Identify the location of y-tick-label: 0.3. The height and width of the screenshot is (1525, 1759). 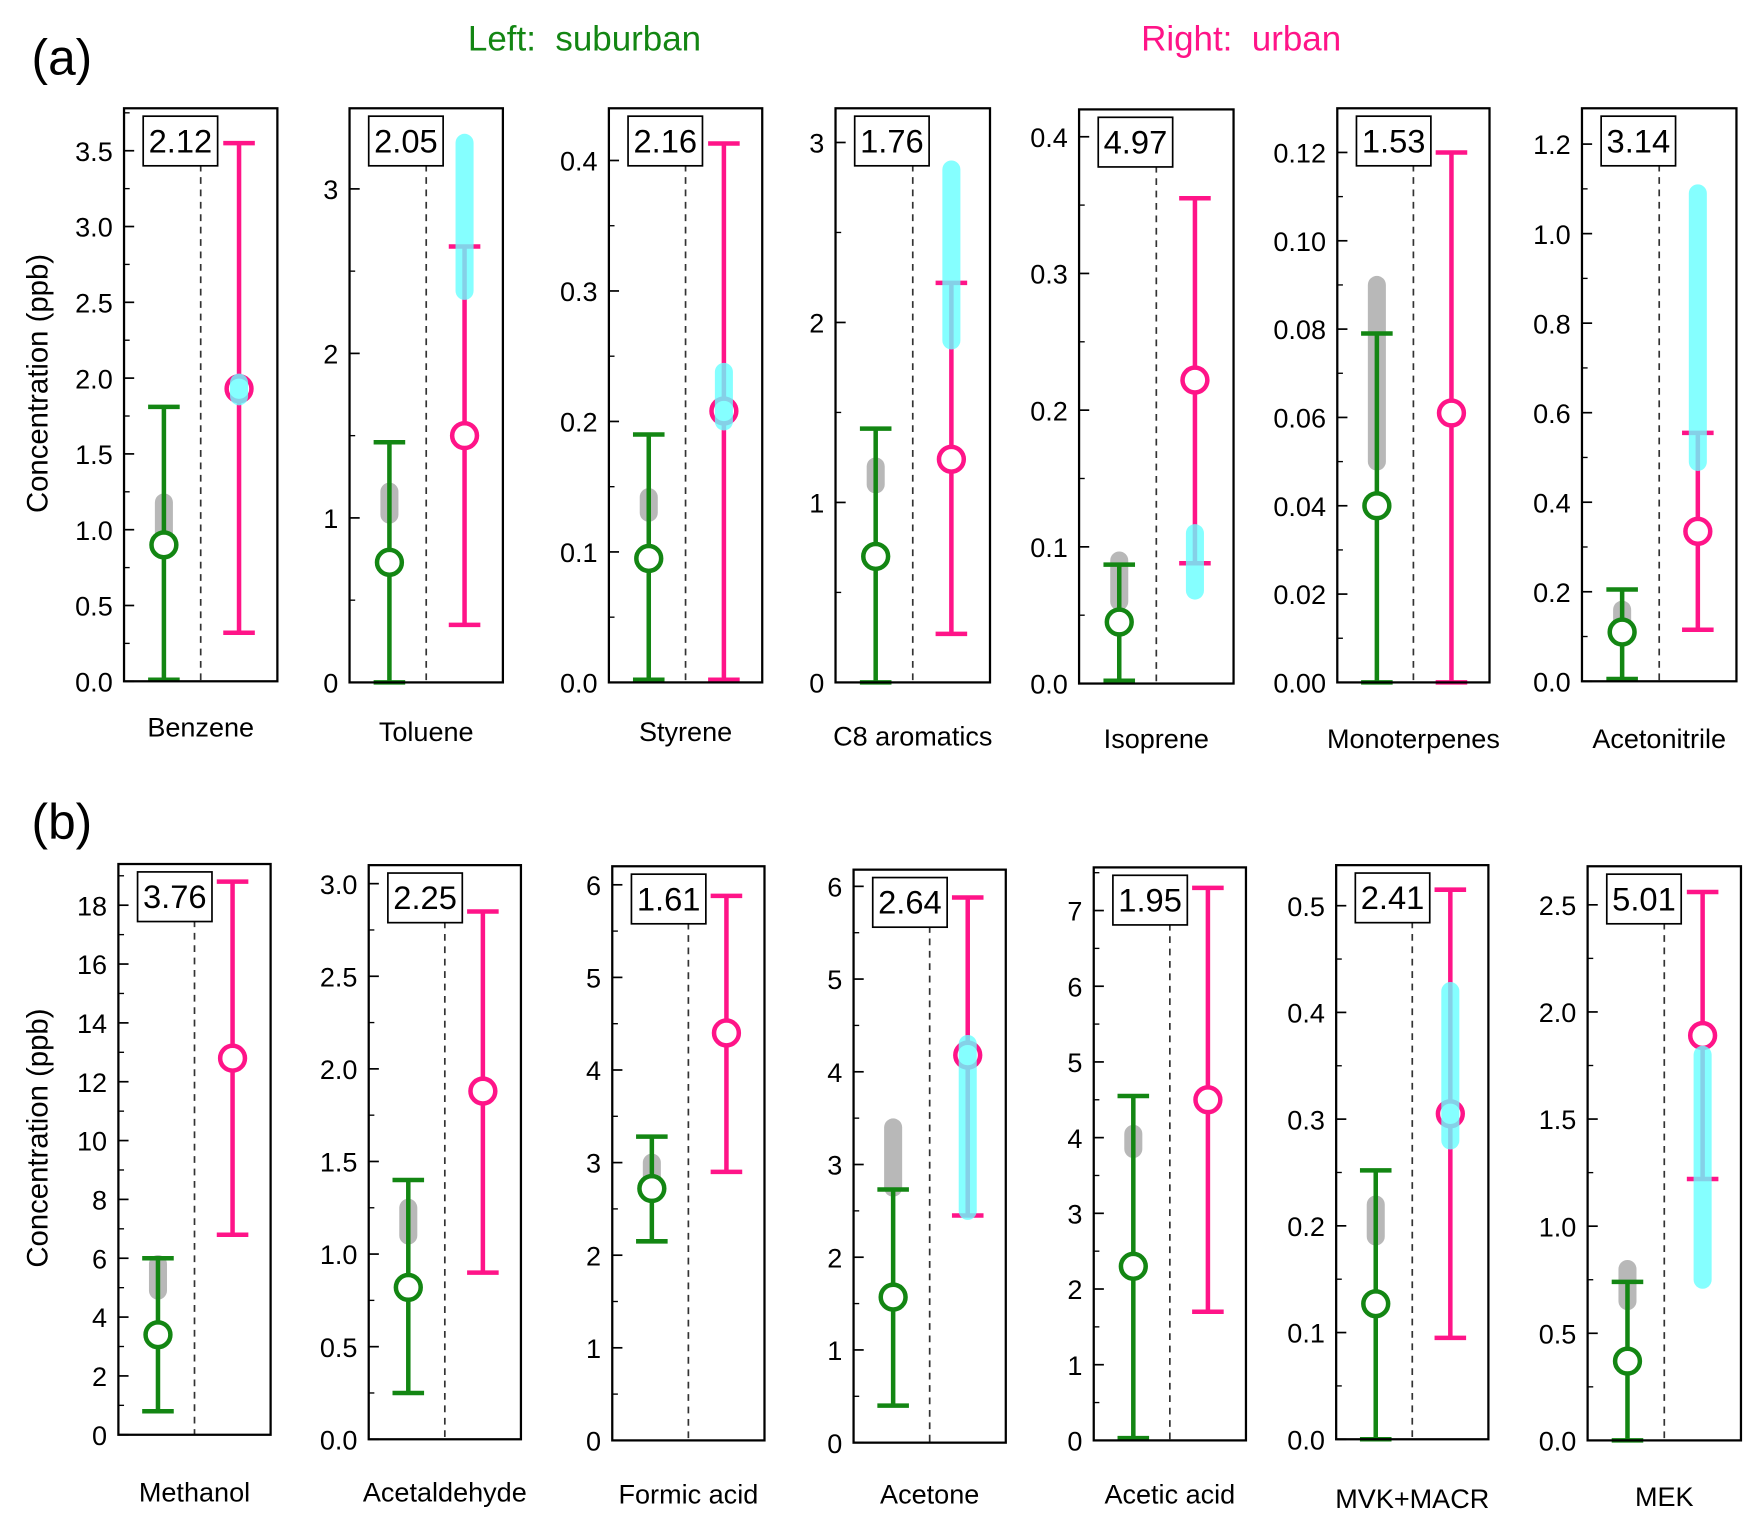
(1306, 1120).